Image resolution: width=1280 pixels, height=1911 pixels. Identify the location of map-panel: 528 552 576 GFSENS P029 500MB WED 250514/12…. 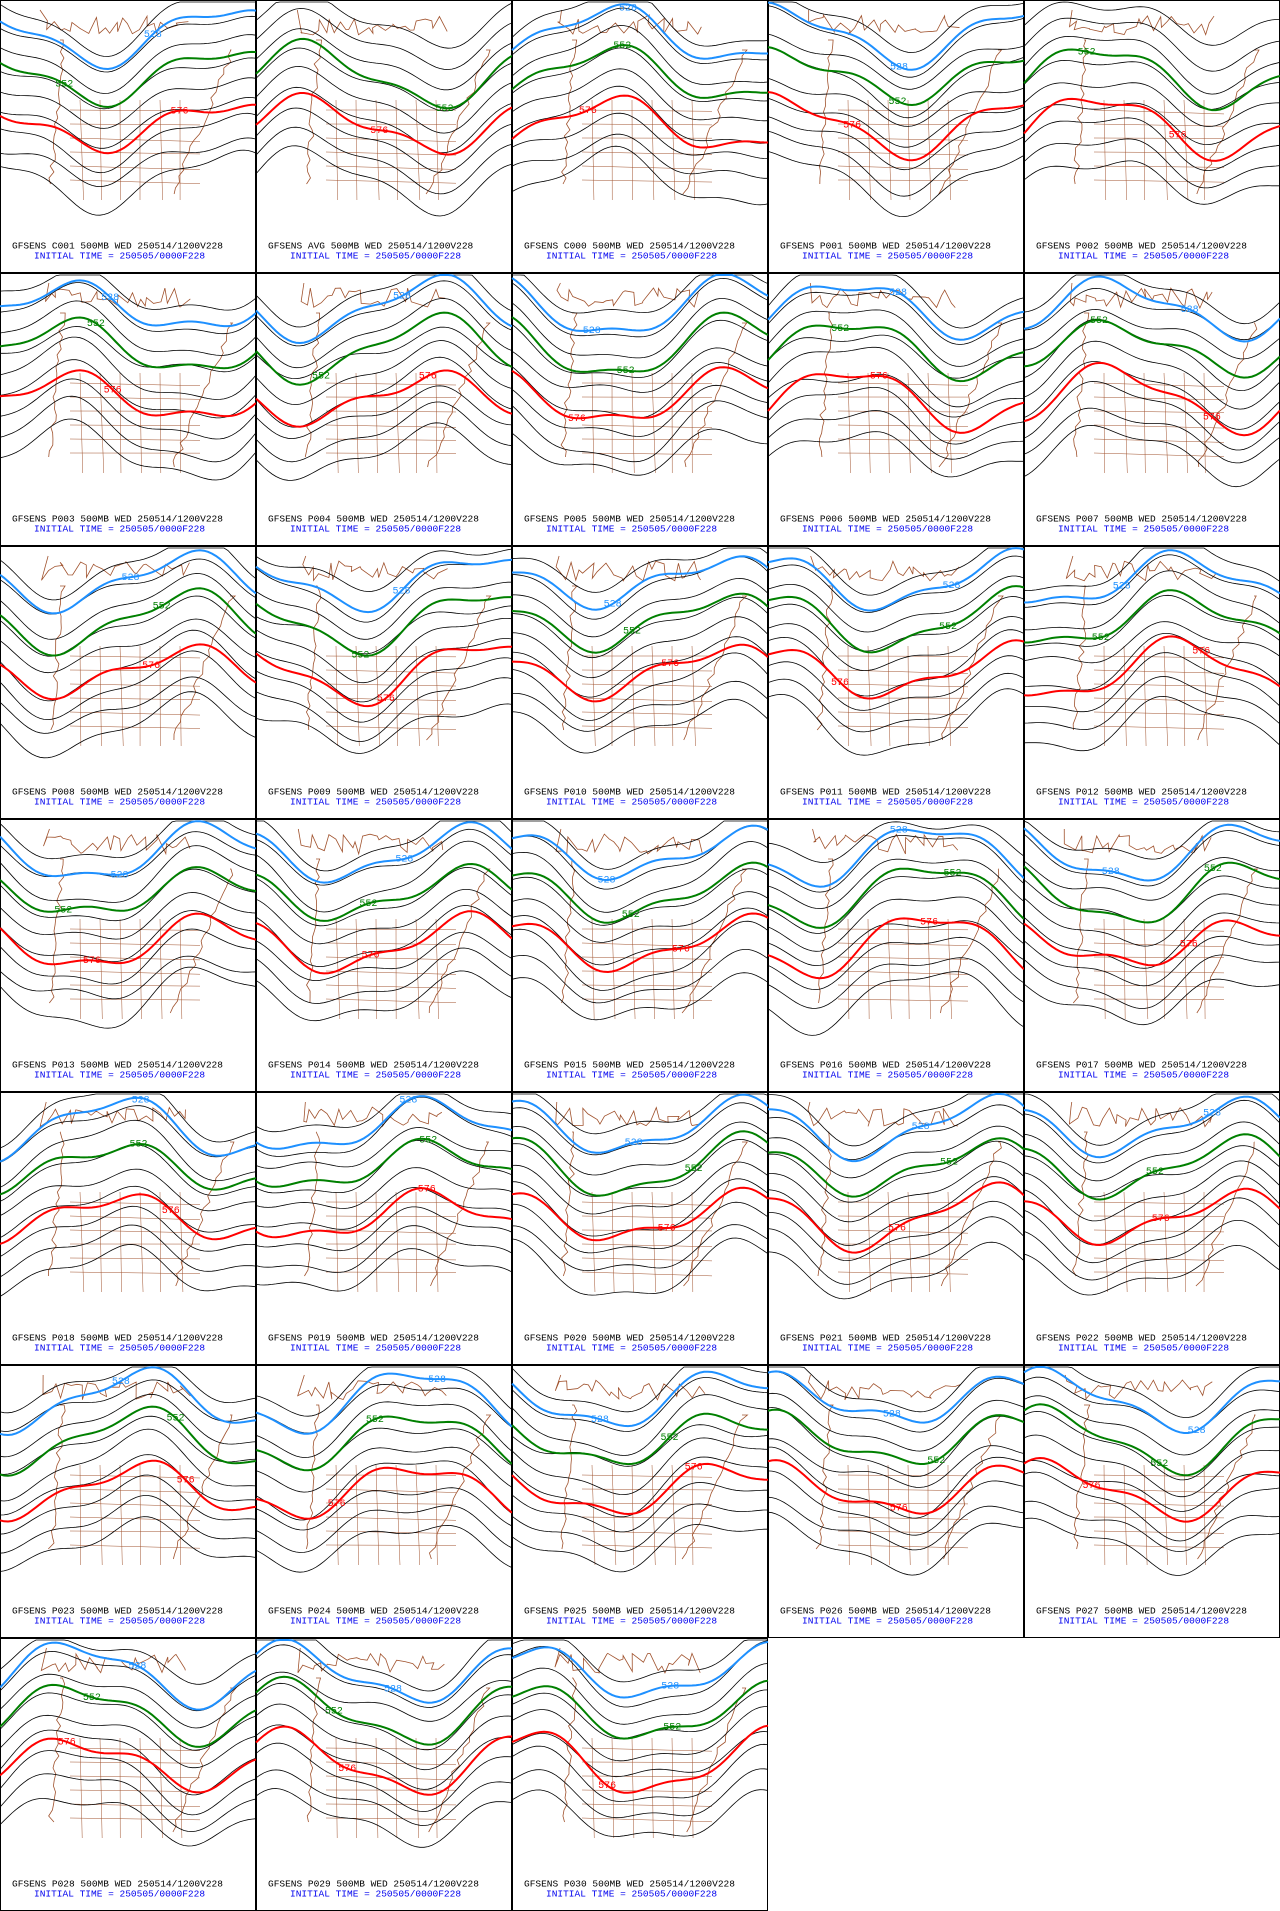
(384, 1774).